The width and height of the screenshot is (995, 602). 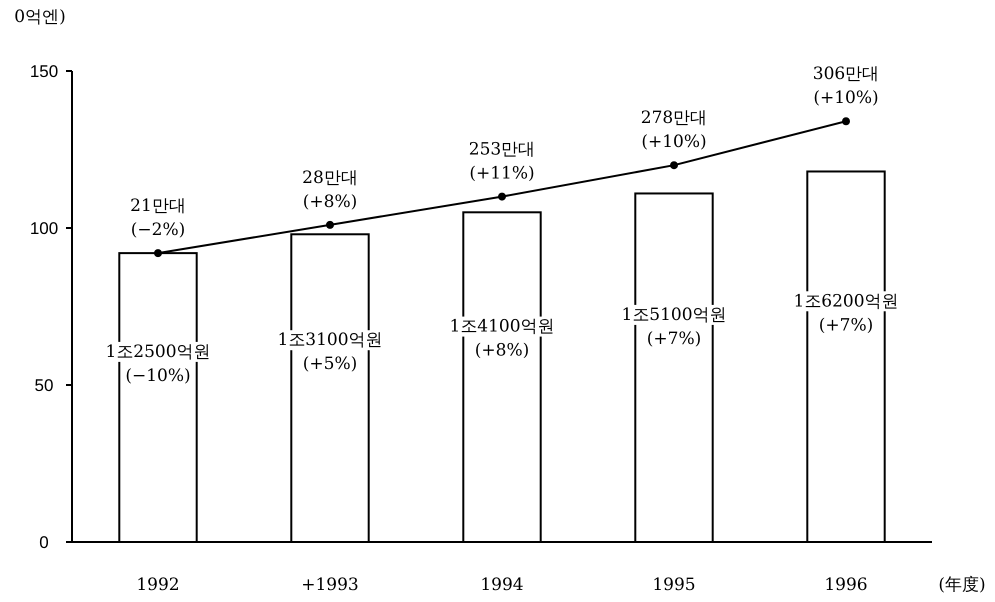 What do you see at coordinates (158, 218) in the screenshot?
I see `annotation: 21만대 (−2%)` at bounding box center [158, 218].